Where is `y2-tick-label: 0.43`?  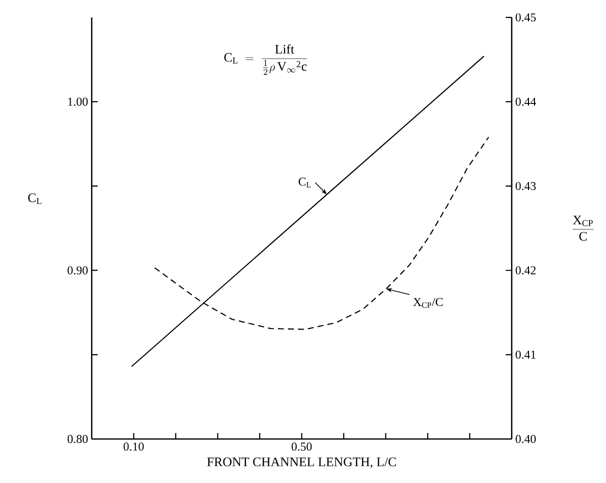
y2-tick-label: 0.43 is located at coordinates (526, 186).